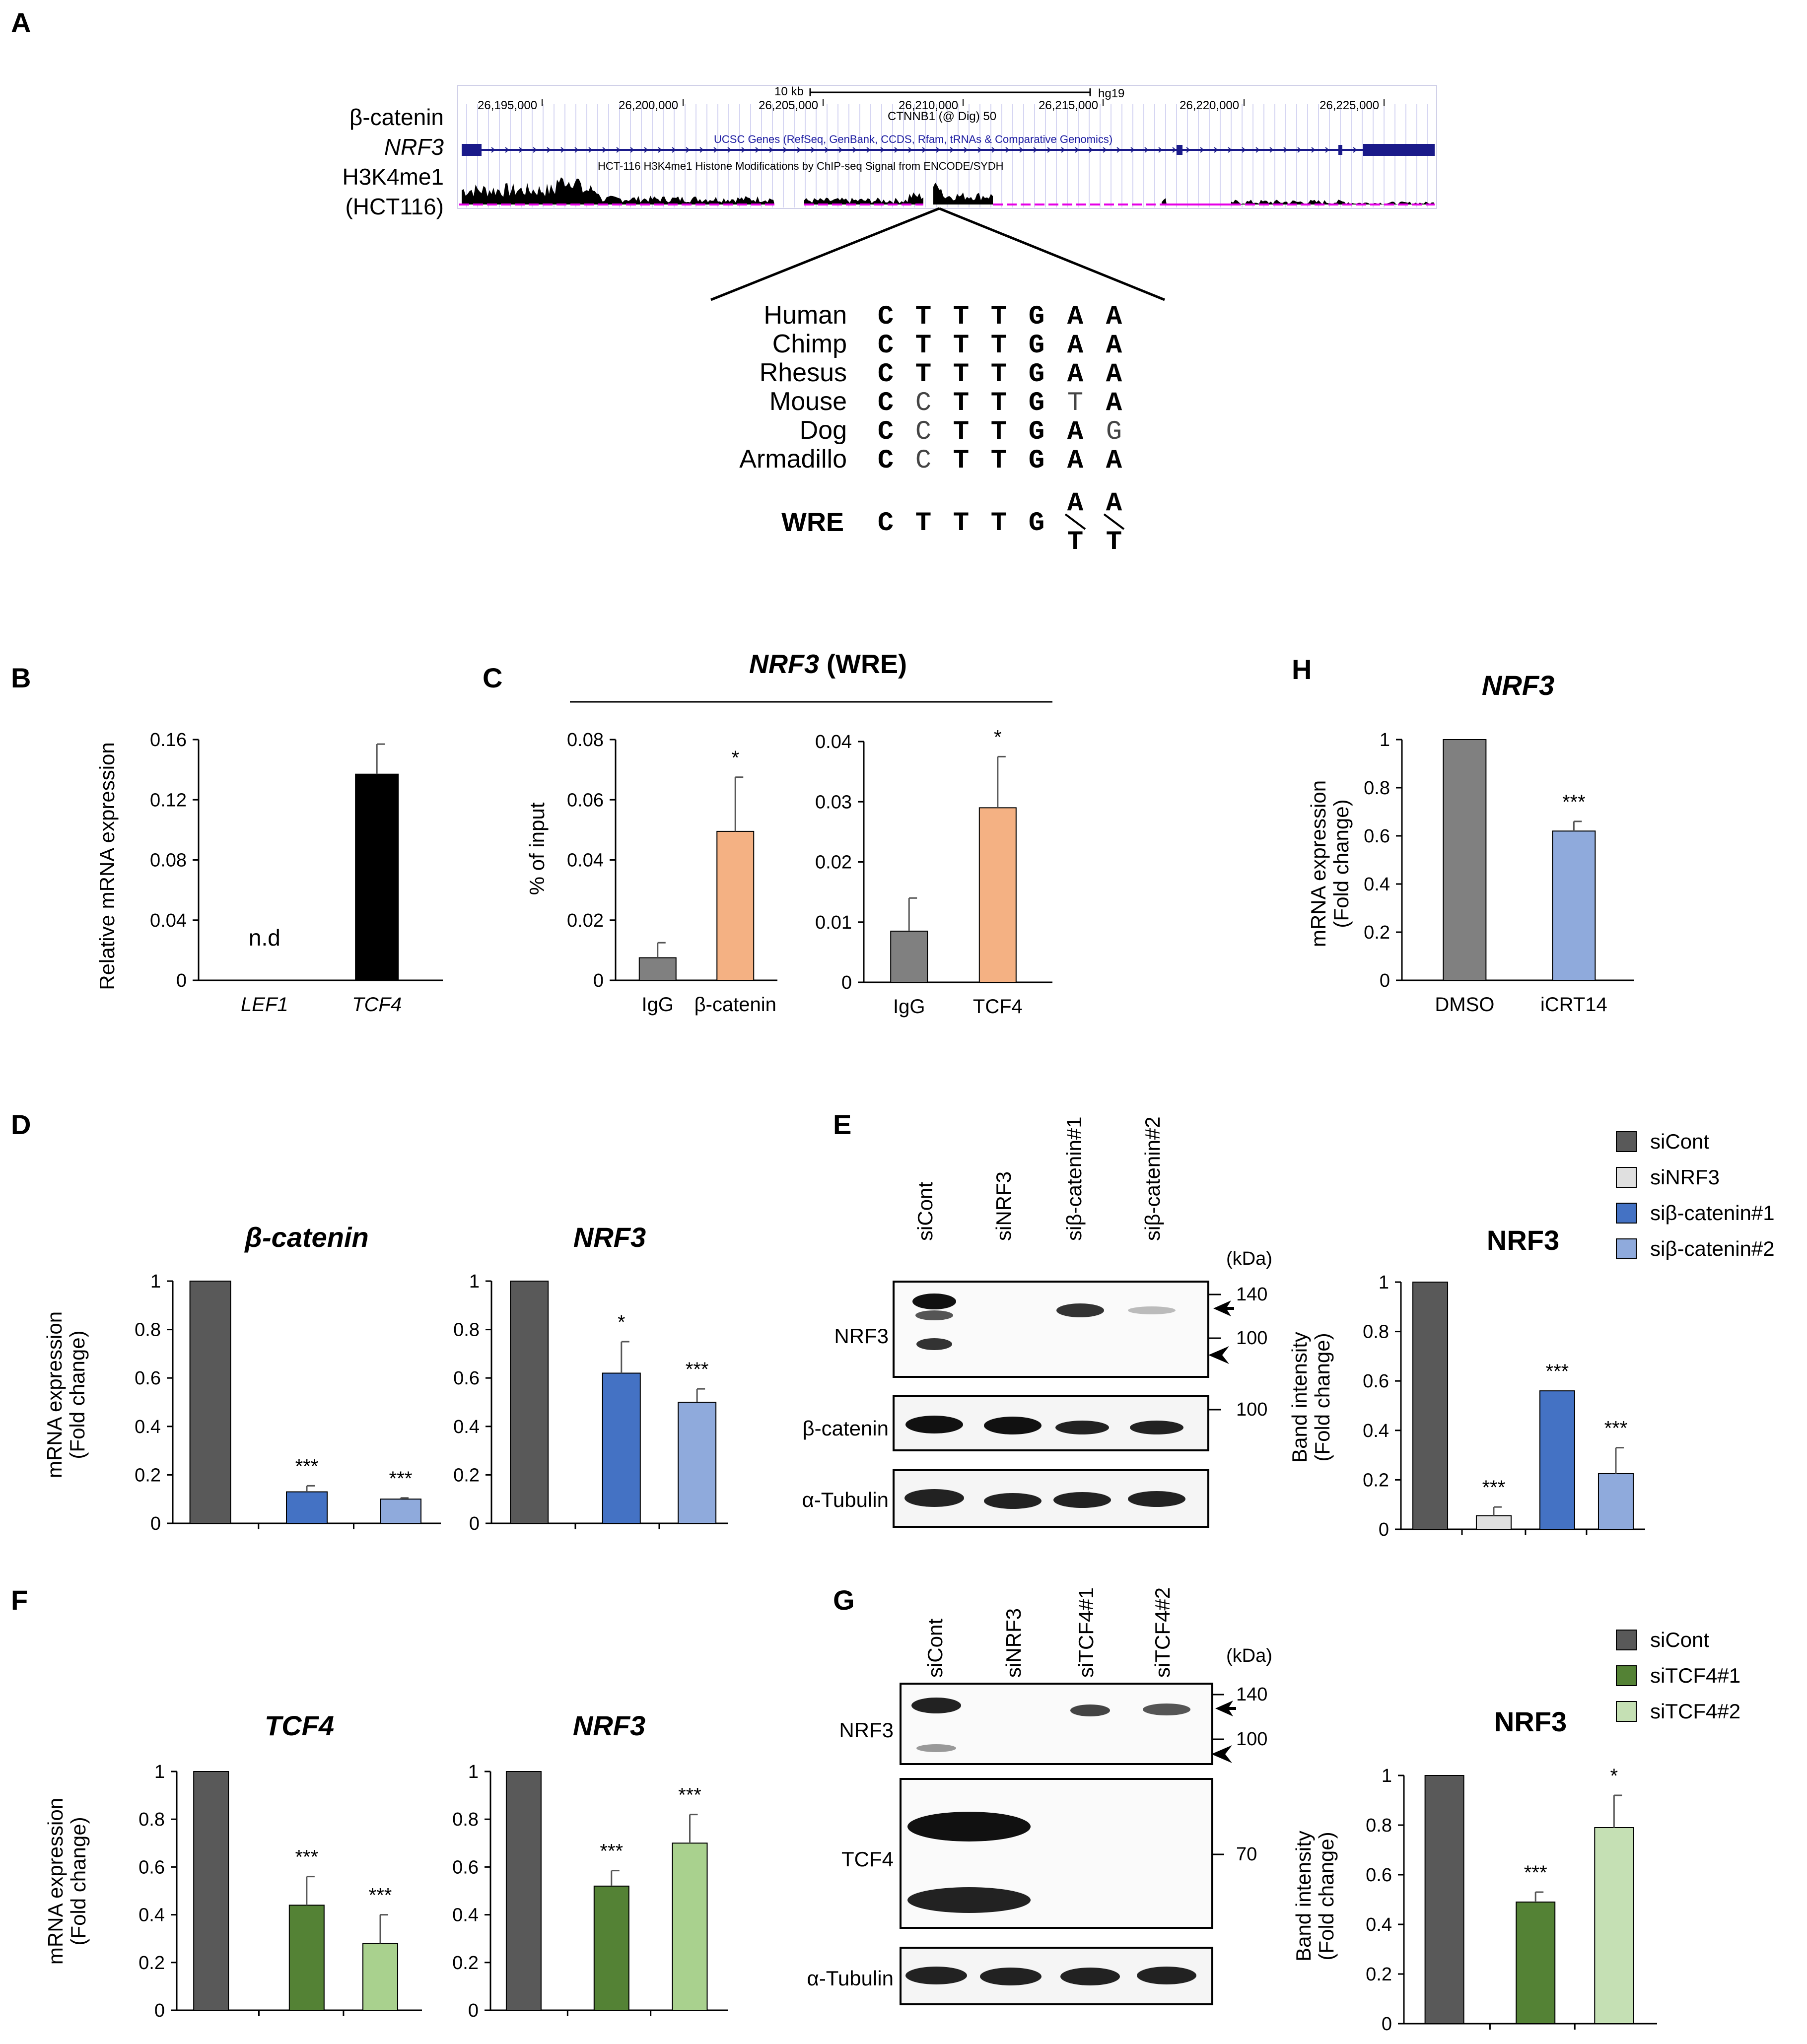  Describe the element at coordinates (658, 1005) in the screenshot. I see `x-tick-label: IgG` at that location.